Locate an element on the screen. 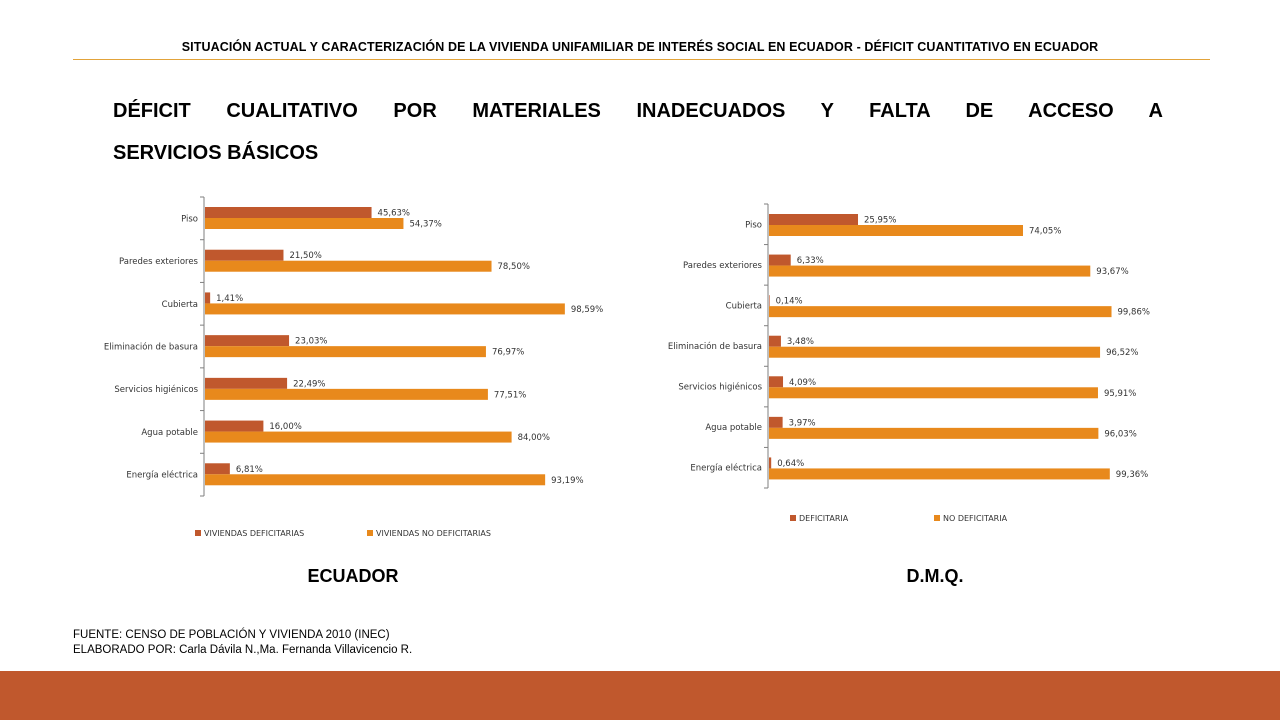 This screenshot has height=720, width=1280. data-label: 16,00% is located at coordinates (285, 427).